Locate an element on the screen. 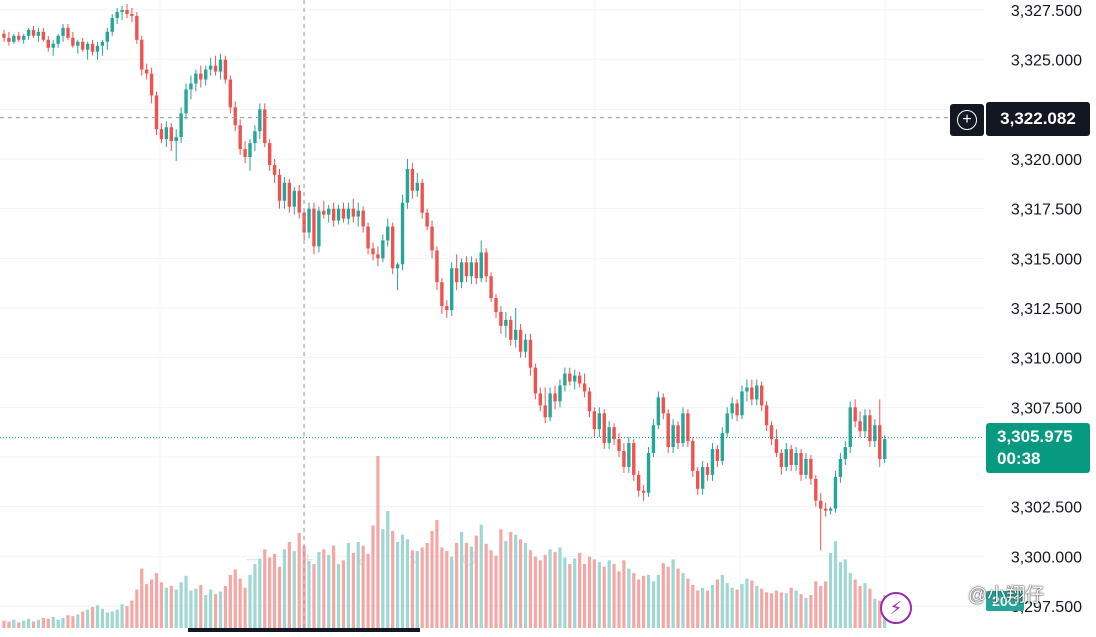 This screenshot has width=1096, height=637. timeframe-scroll-bar is located at coordinates (304, 630).